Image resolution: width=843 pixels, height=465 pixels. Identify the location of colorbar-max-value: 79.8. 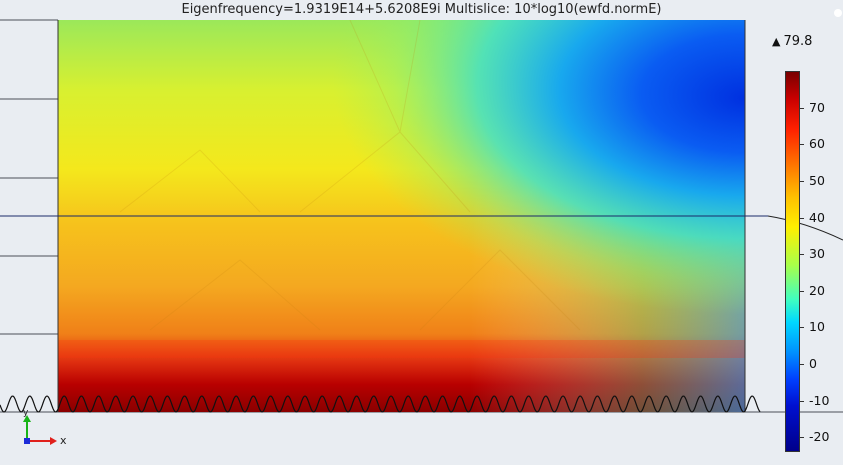
(798, 41).